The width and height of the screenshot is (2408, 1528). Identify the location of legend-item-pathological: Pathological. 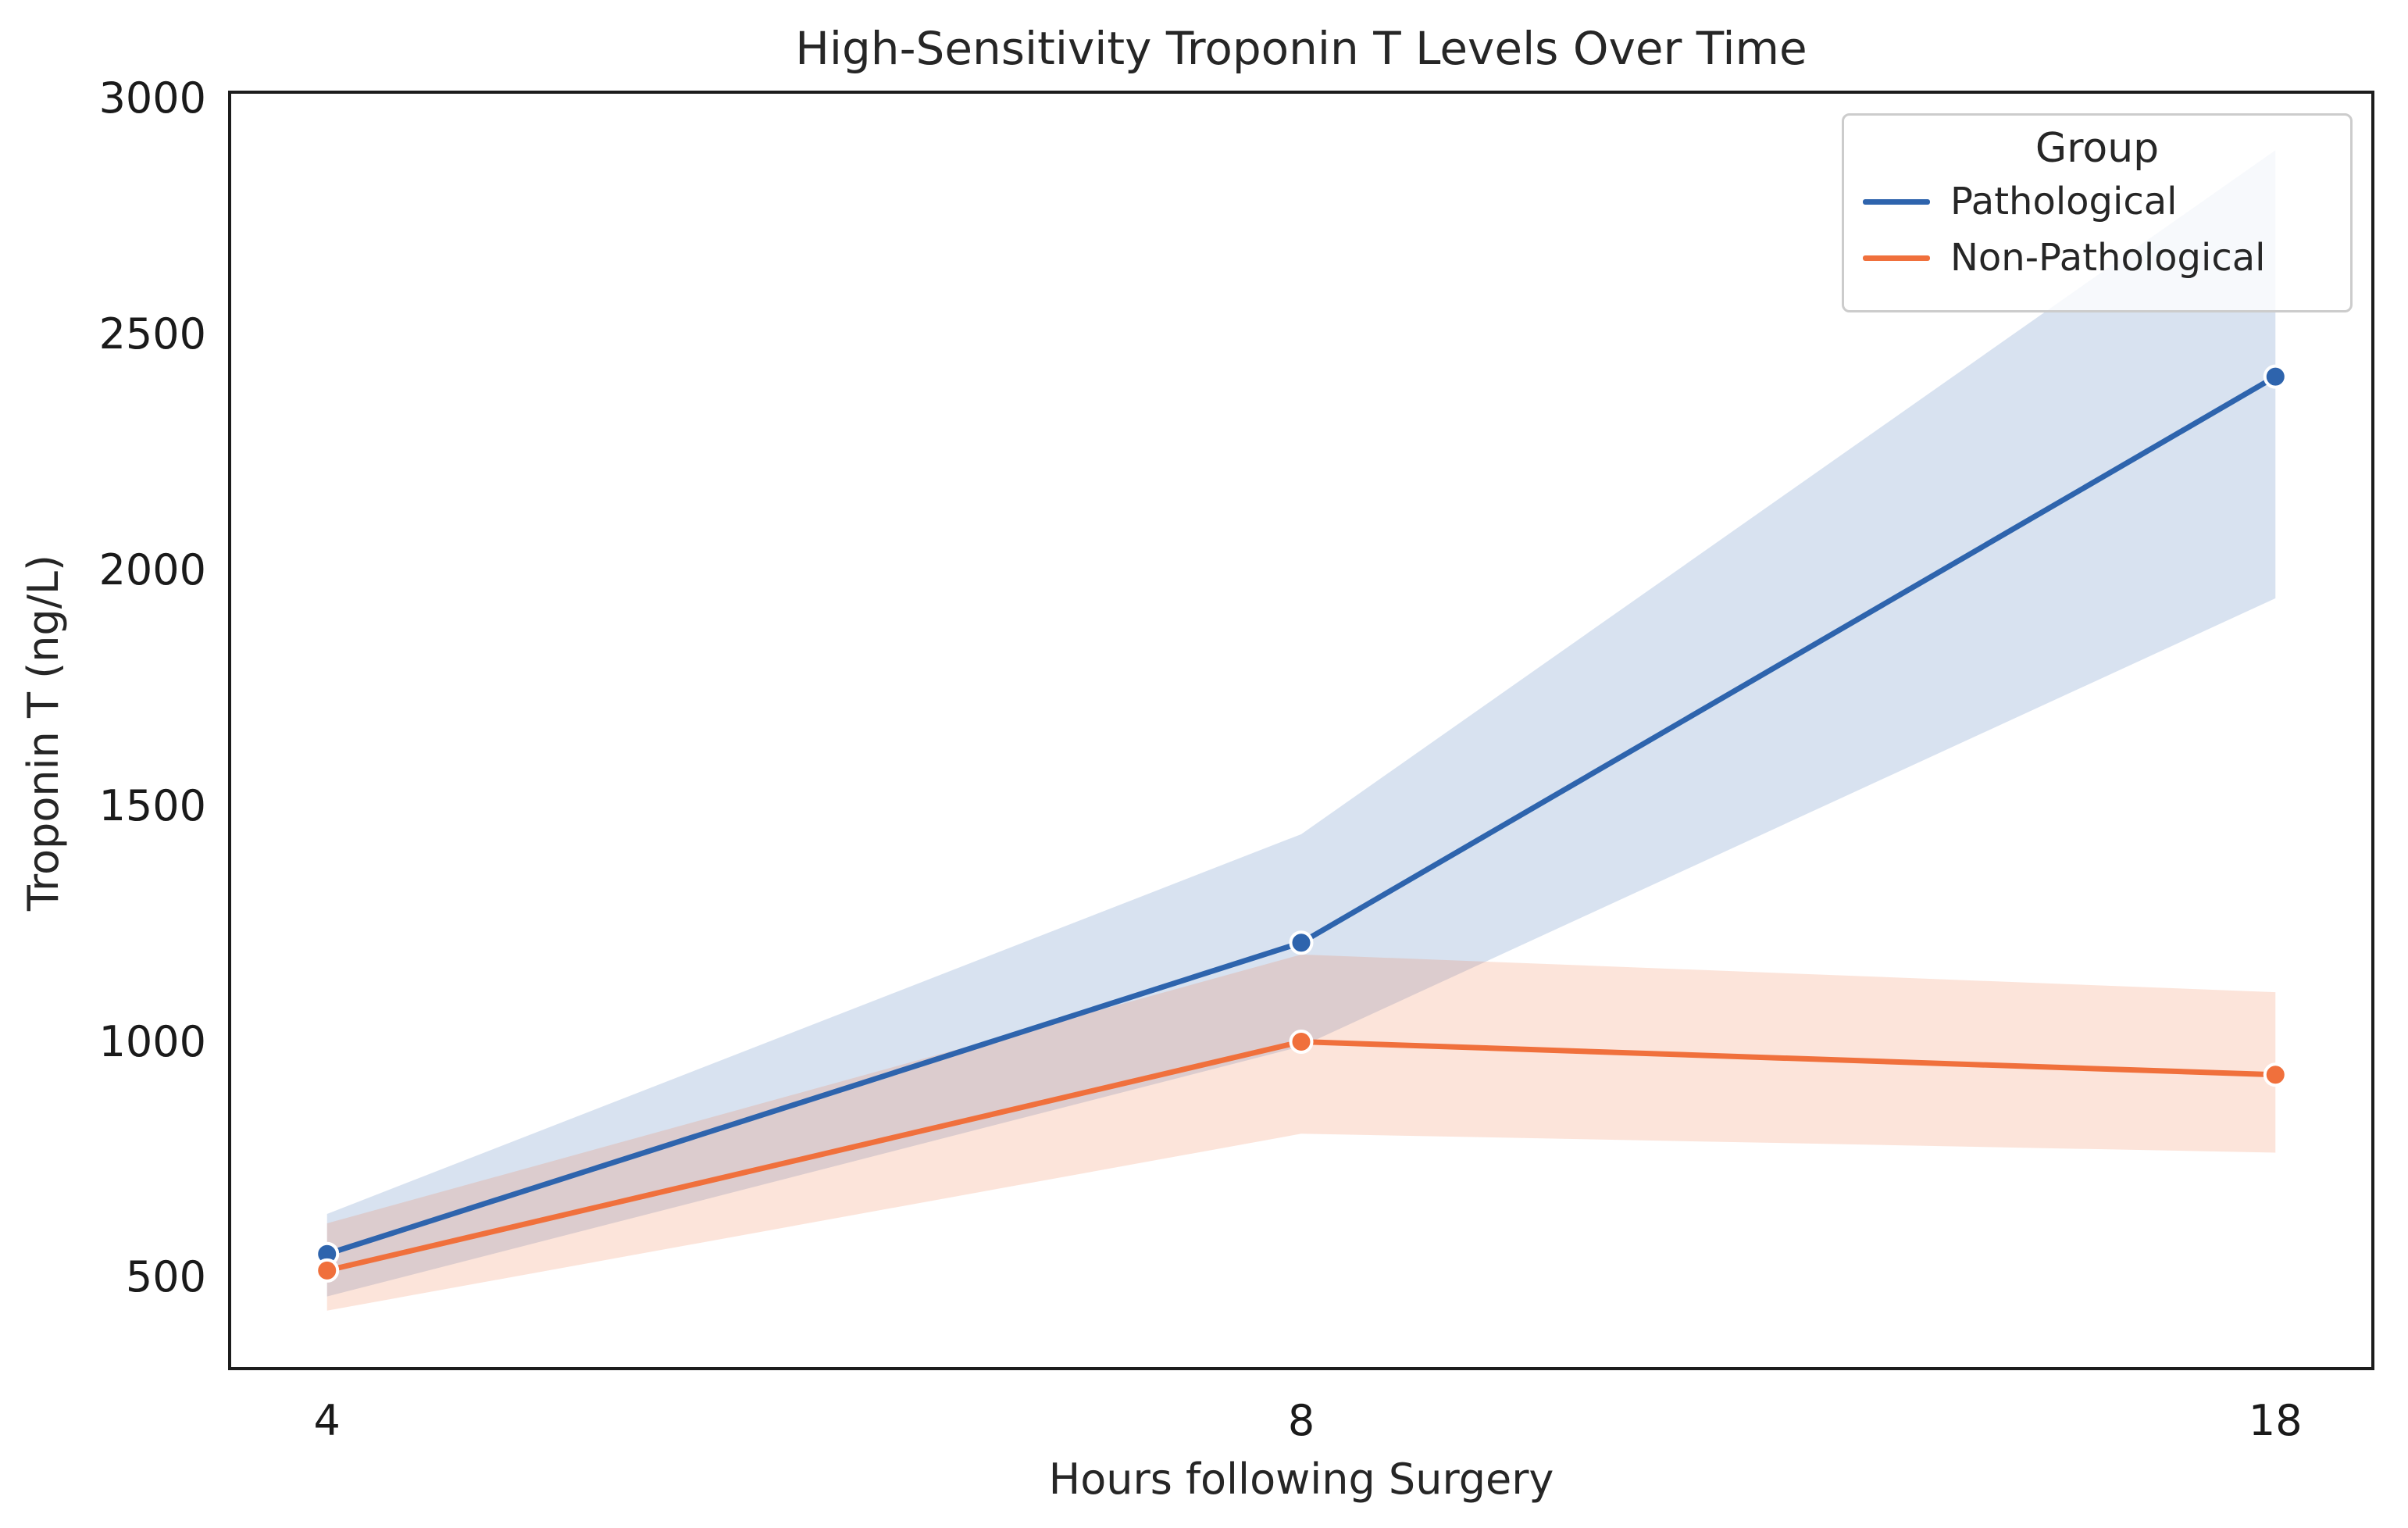
(2097, 202).